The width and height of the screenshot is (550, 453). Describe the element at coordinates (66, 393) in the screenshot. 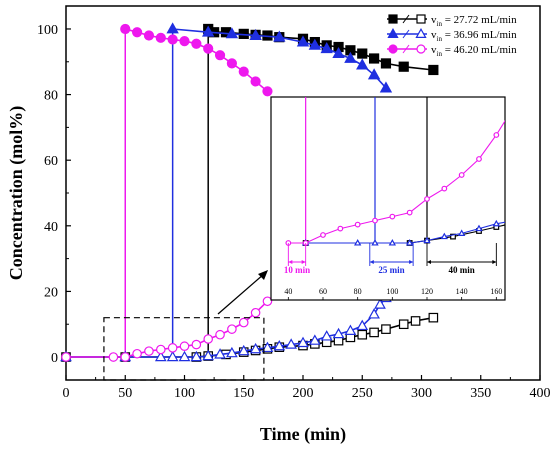

I see `x-tick-label: 0` at that location.